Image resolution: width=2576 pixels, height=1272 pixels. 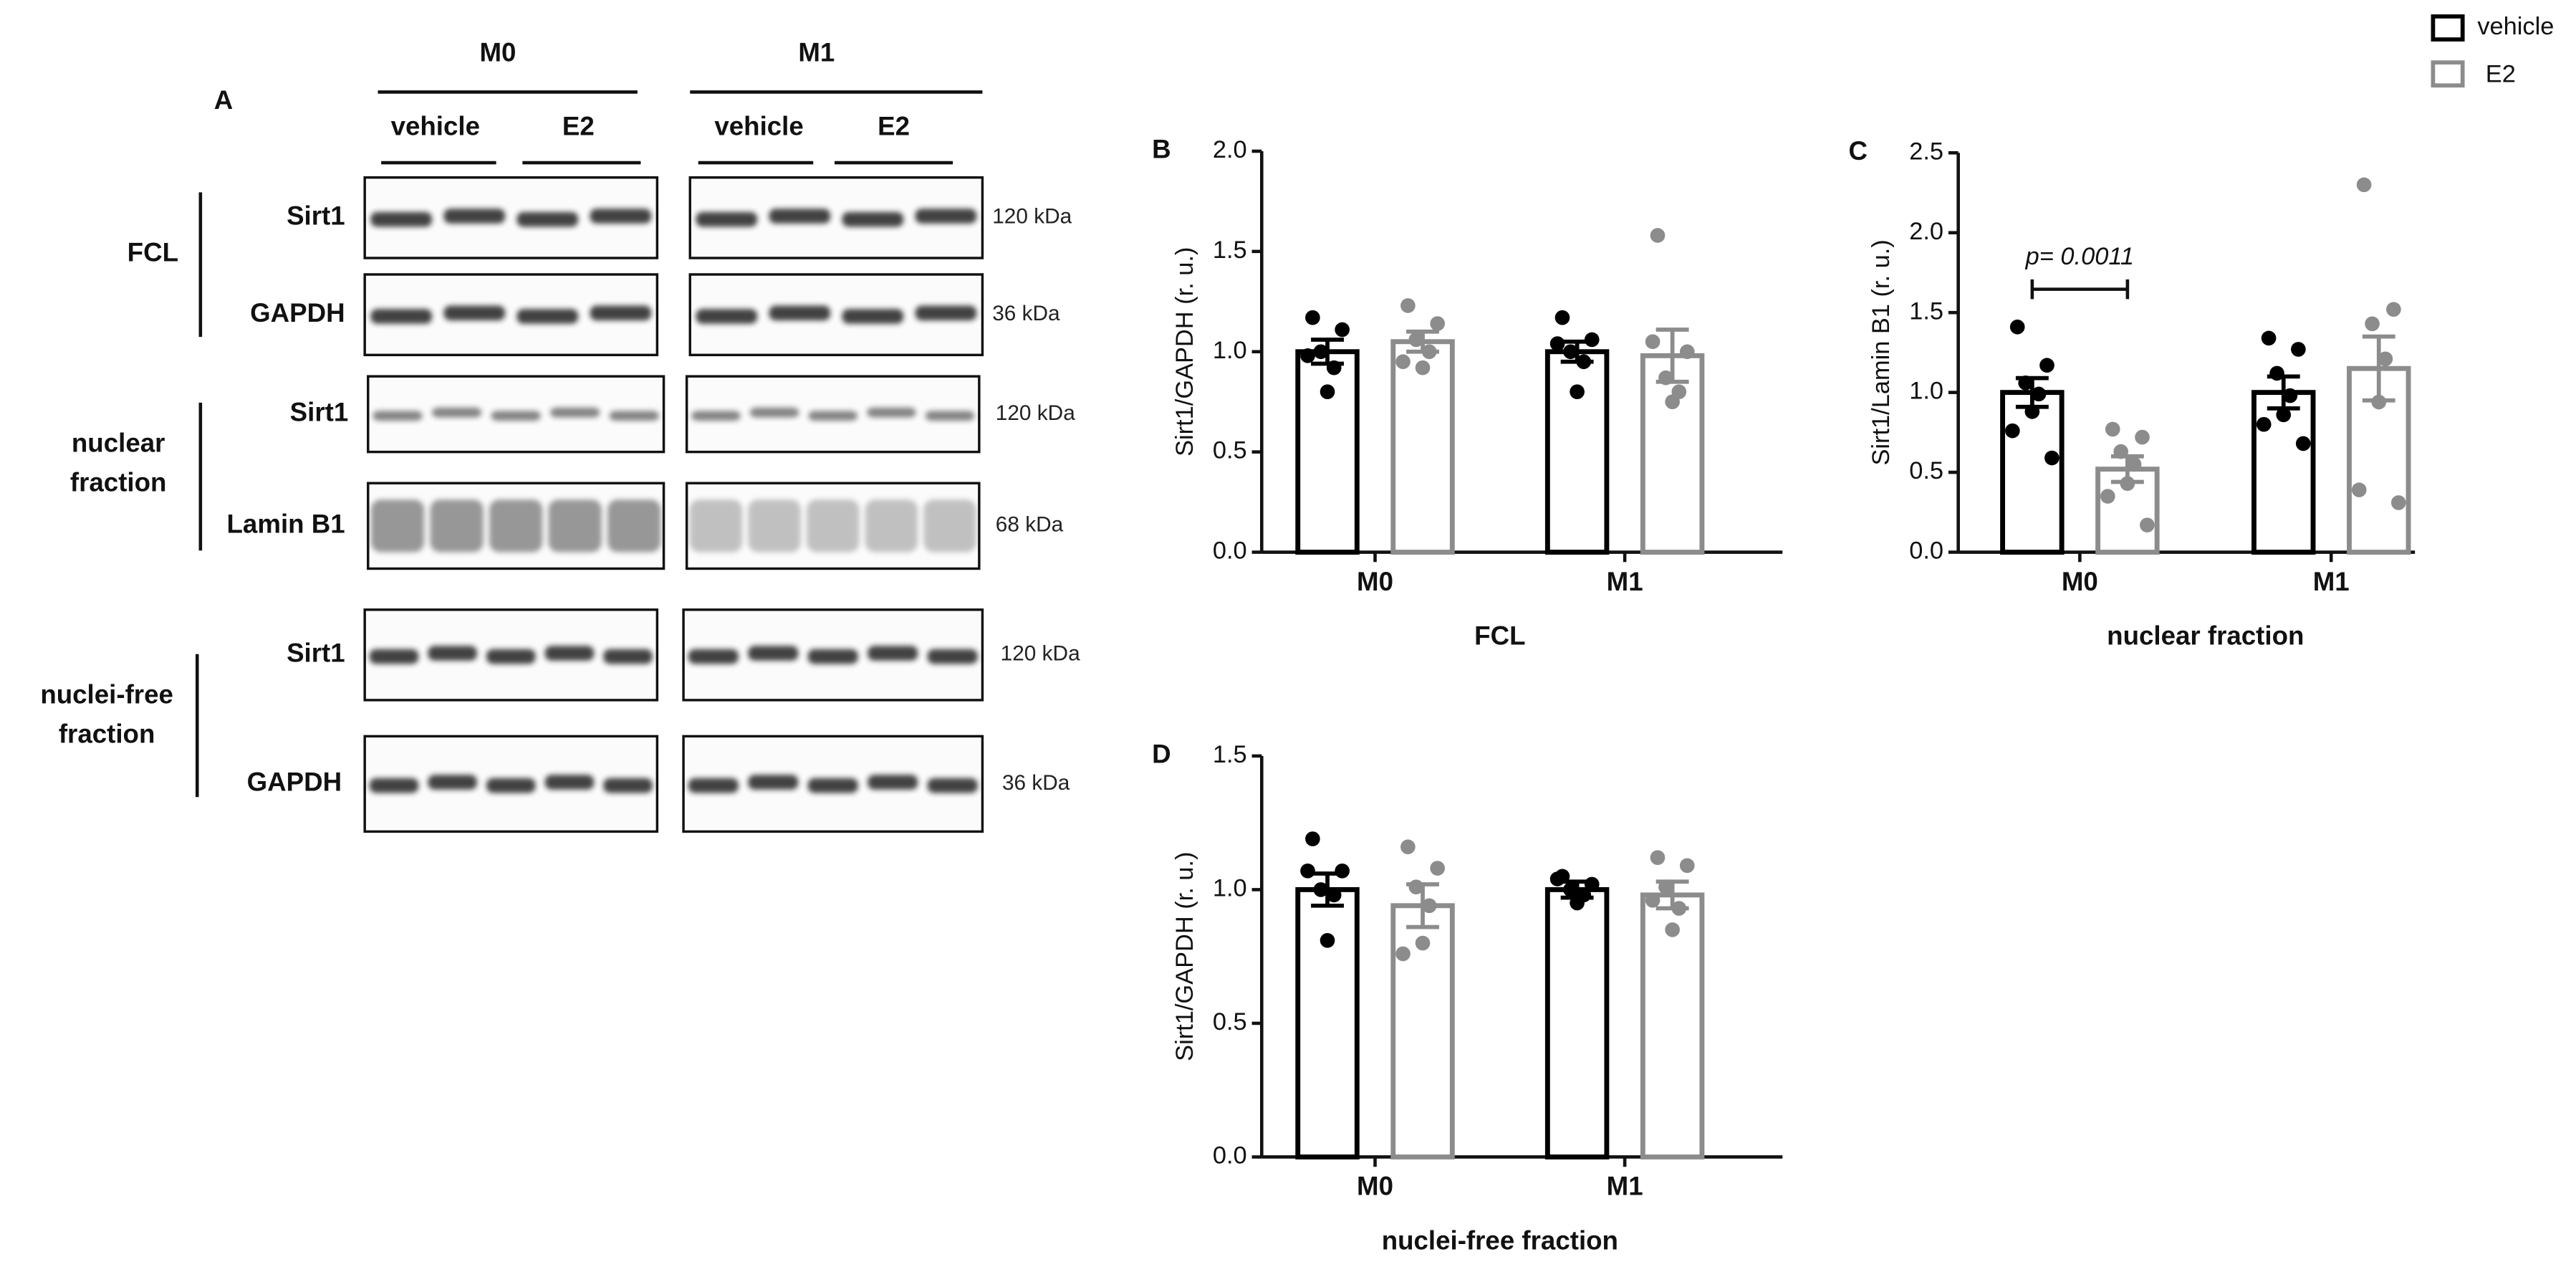 I want to click on fraction-label: nuclear fraction, so click(x=118, y=464).